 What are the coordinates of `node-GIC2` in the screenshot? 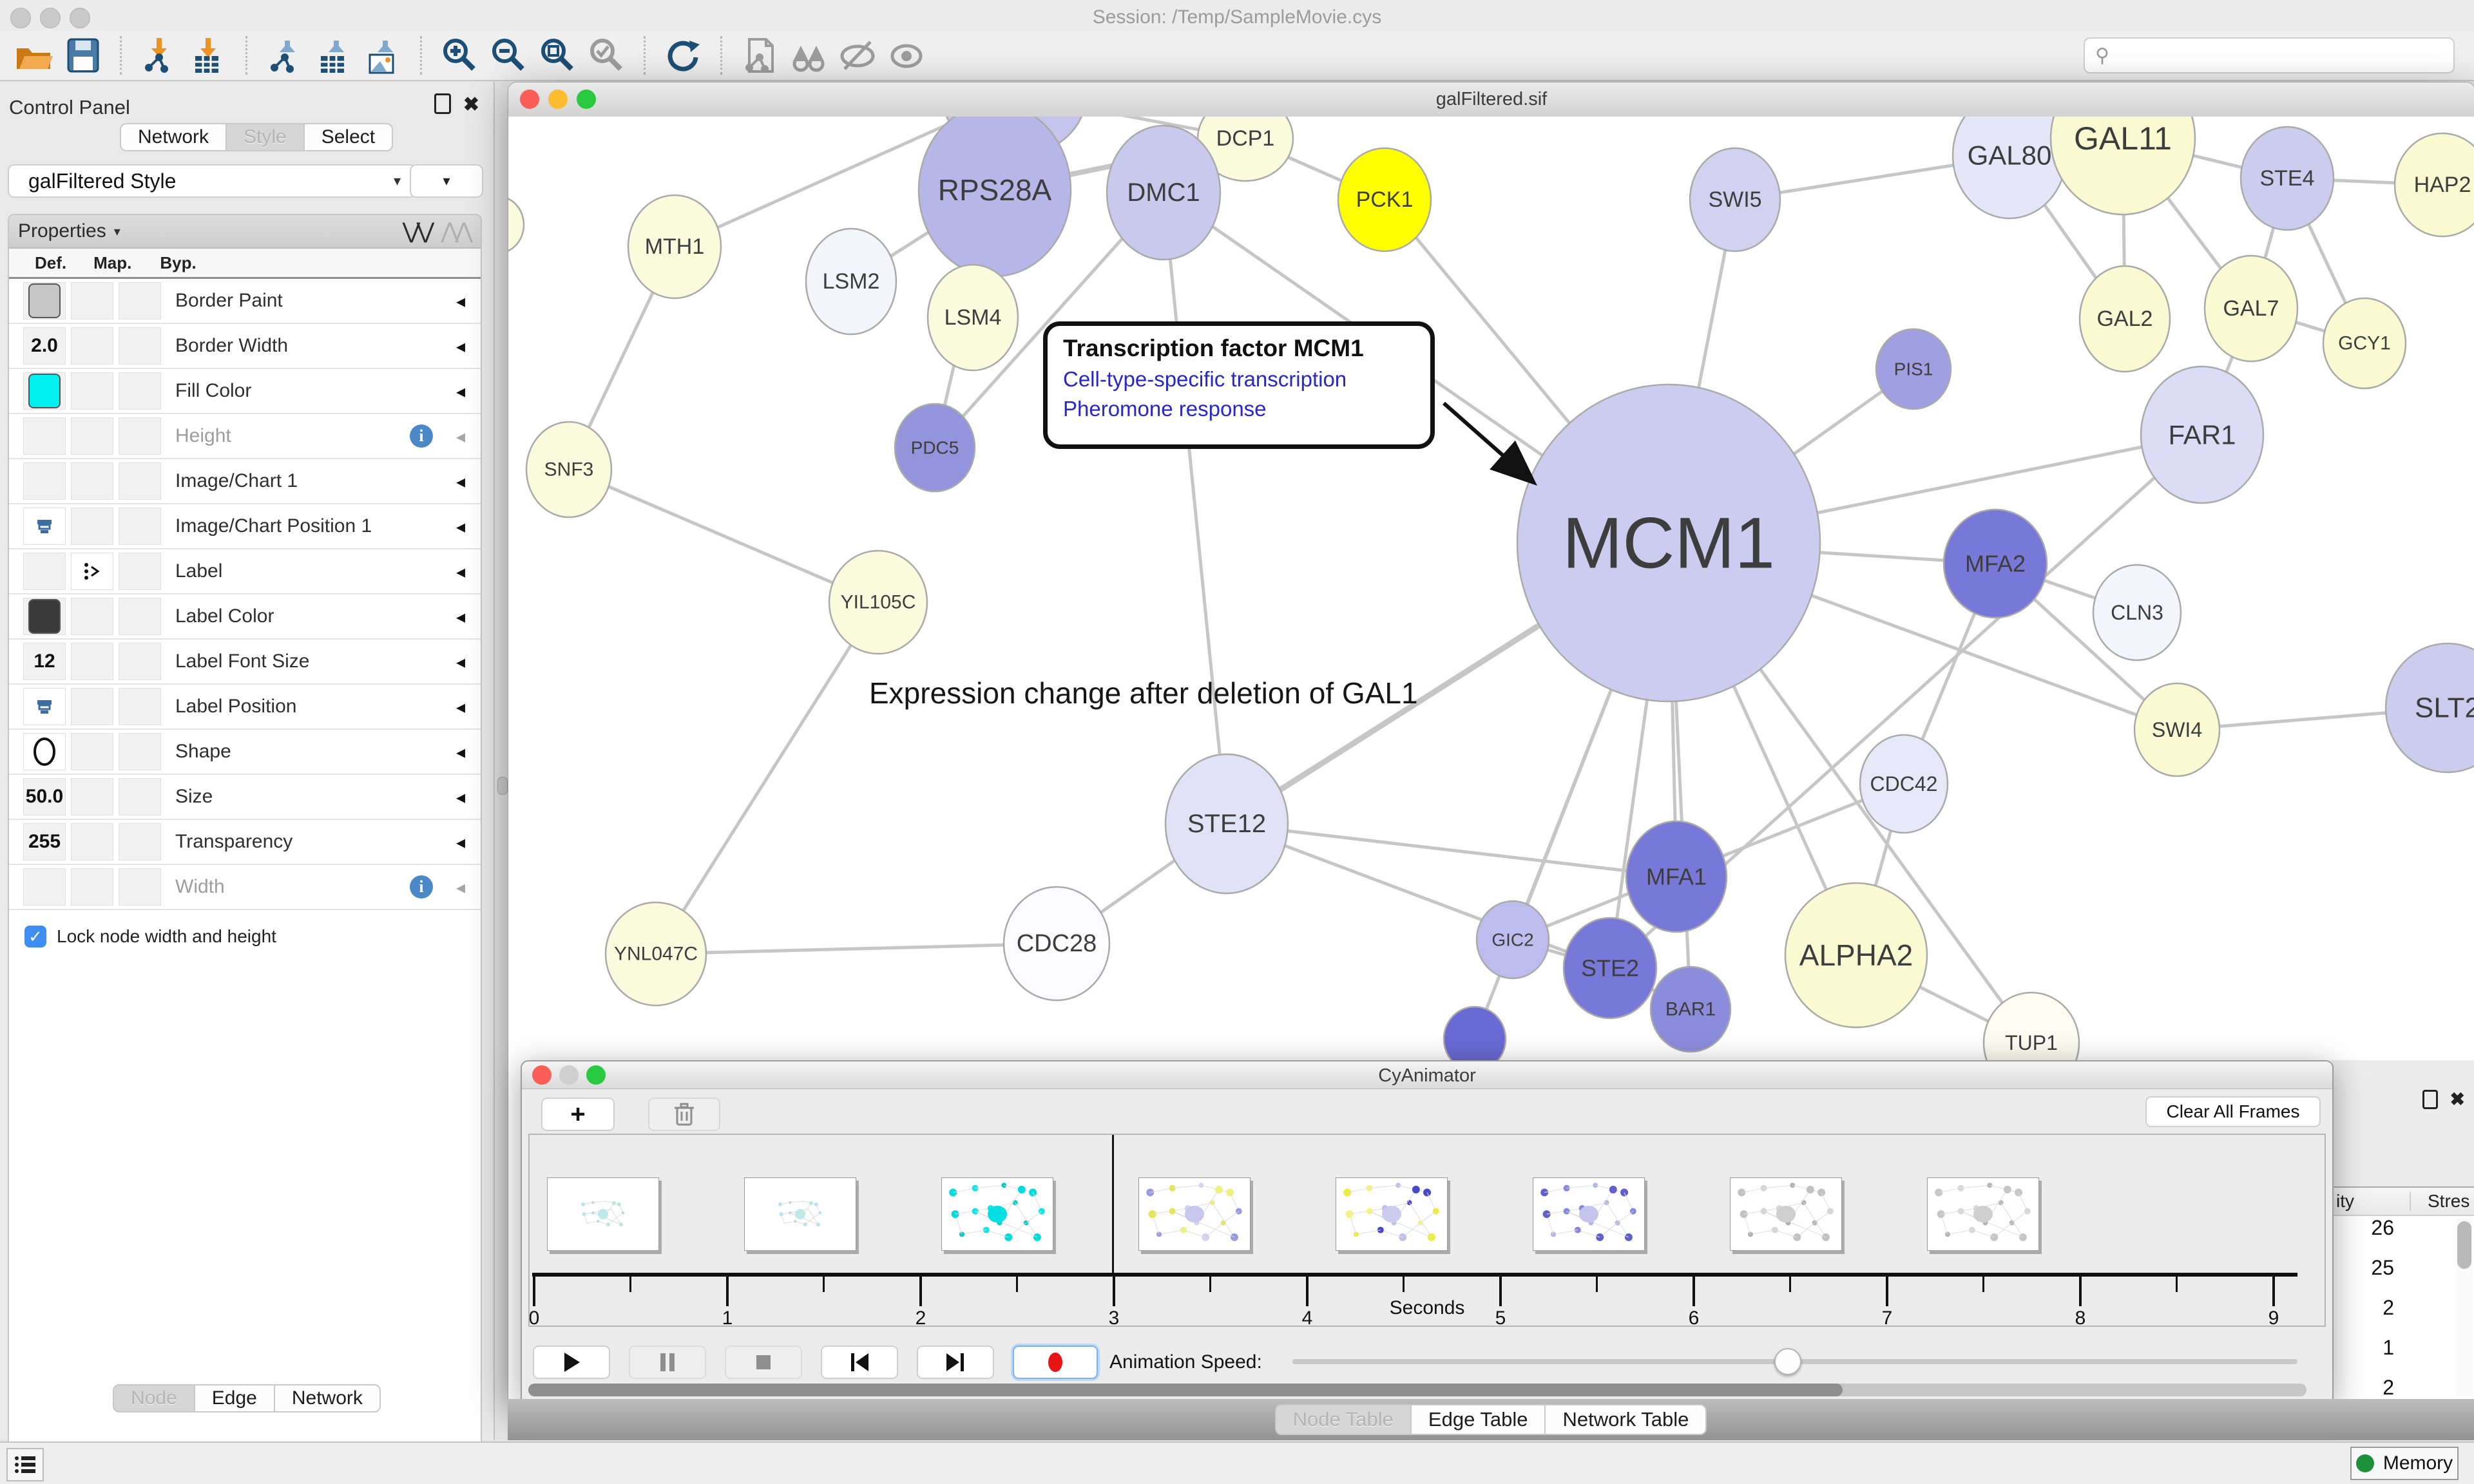 It's located at (1512, 940).